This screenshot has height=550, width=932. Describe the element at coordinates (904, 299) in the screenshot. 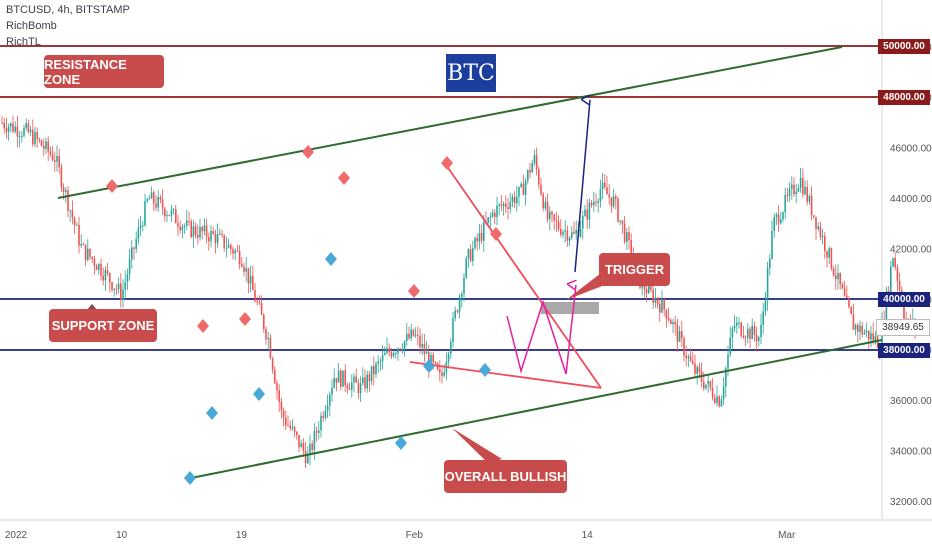

I see `price-label-40000: 40000.00` at that location.